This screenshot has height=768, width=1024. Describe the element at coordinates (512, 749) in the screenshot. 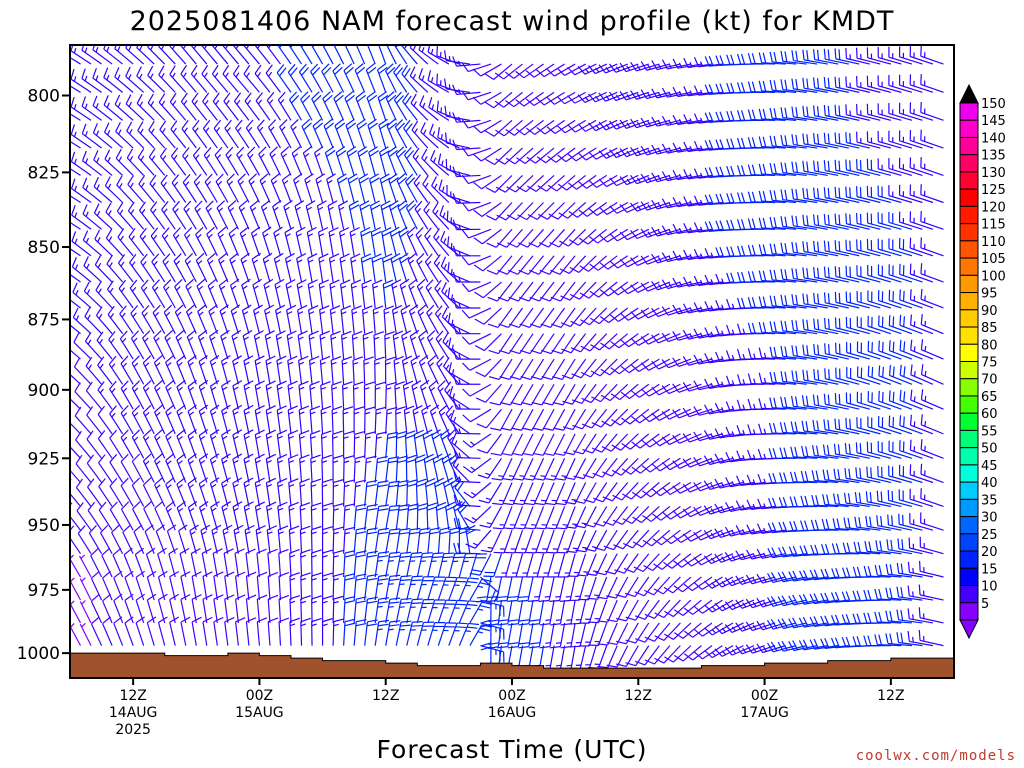

I see `x-axis-label: Forecast Time (UTC)` at that location.